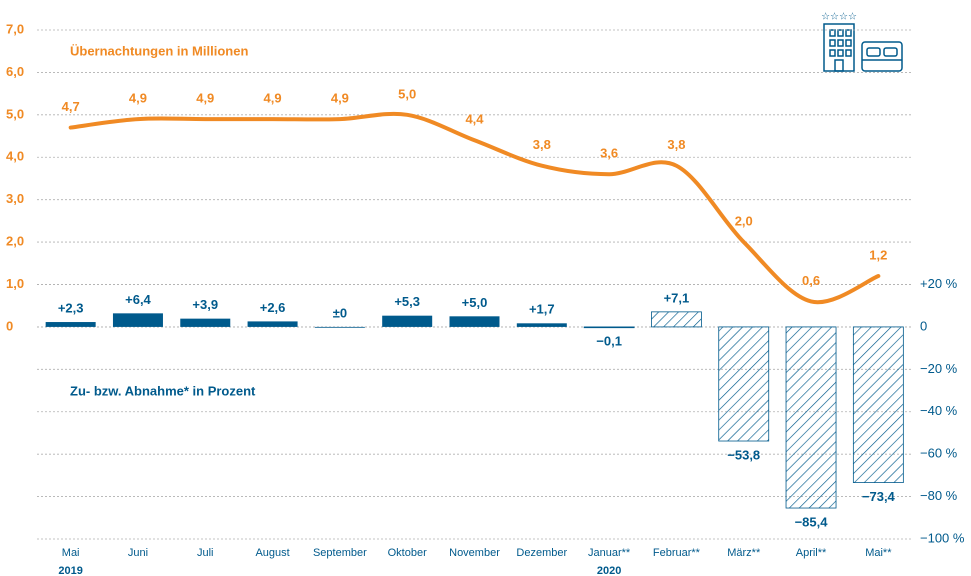 This screenshot has width=971, height=576. I want to click on y2-tick-label: −40 %, so click(939, 410).